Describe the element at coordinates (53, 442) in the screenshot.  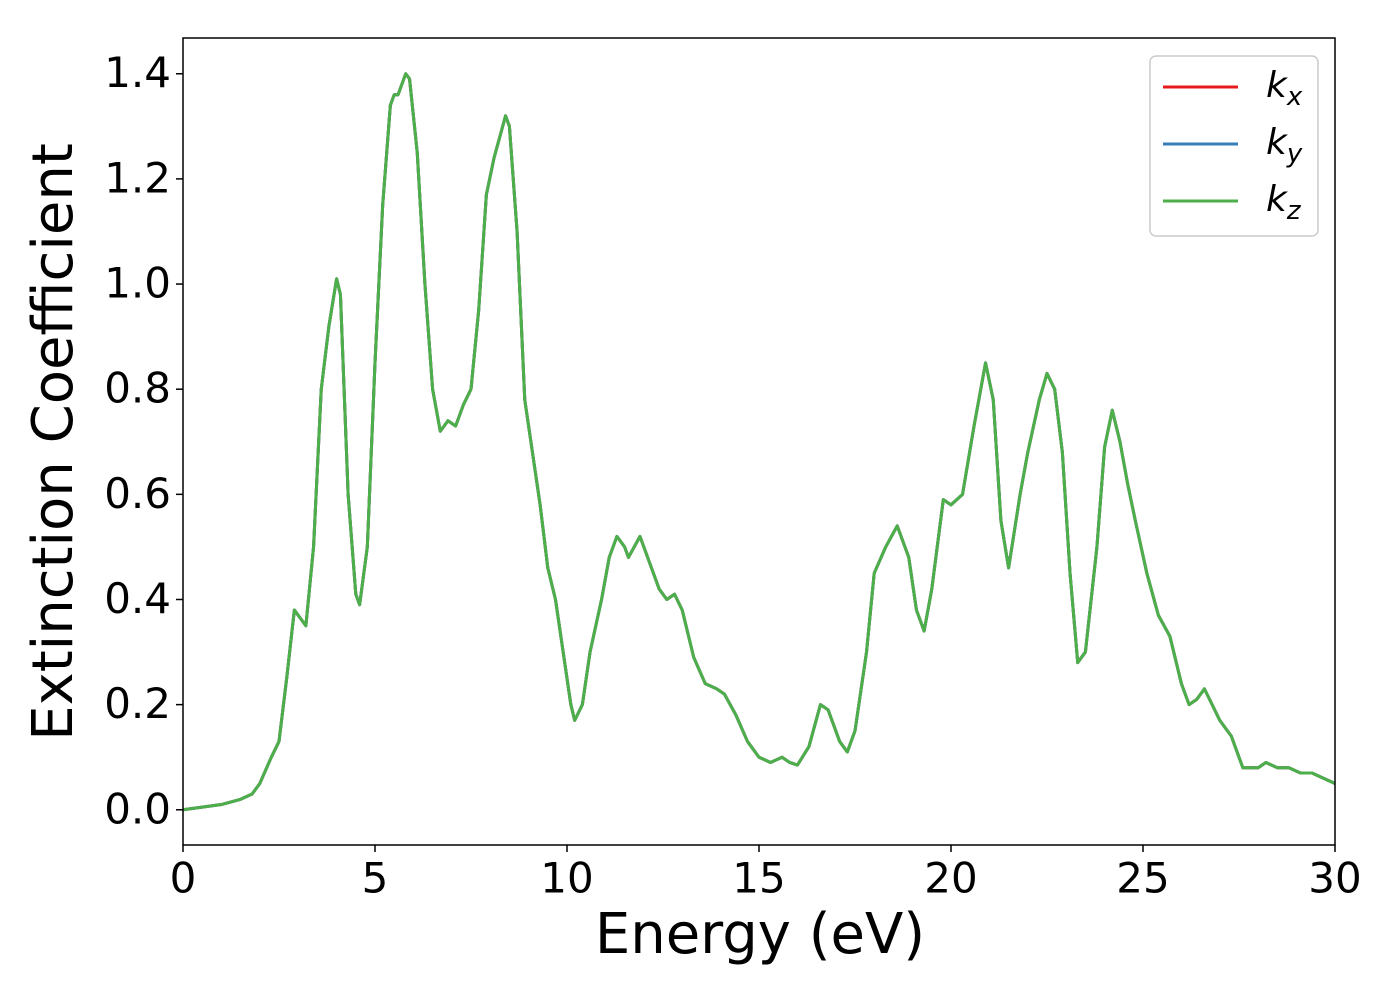
I see `y-axis-label: Extinction Coefficient` at that location.